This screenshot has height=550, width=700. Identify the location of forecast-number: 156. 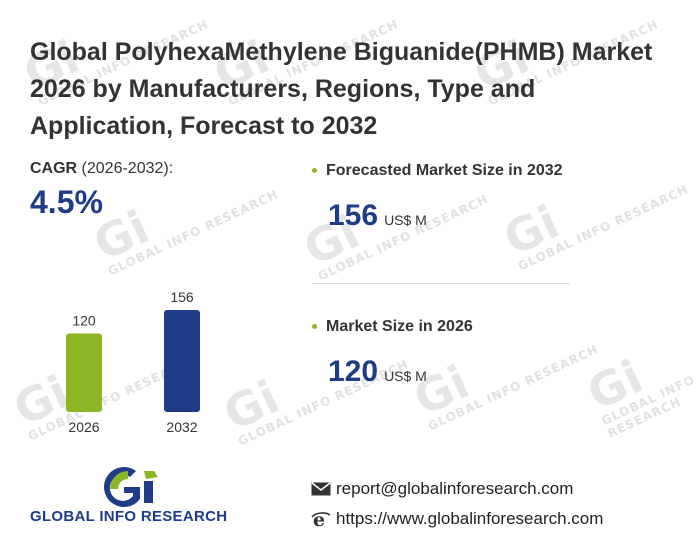
(353, 215).